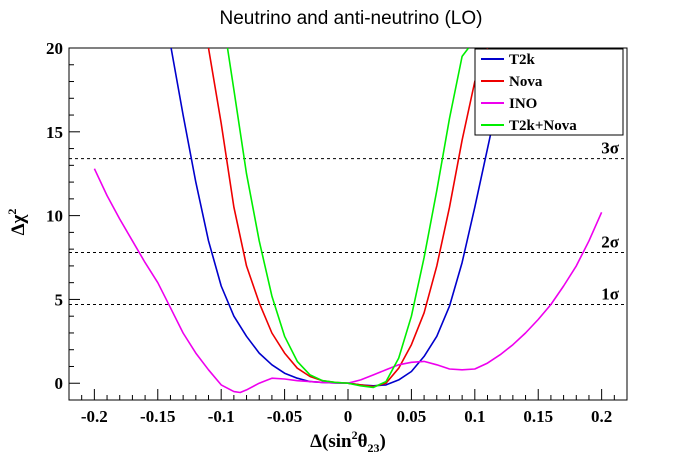  I want to click on x-axis: -0.2 -0.15 -0.1 -0.05 0 0.05 0.1 0.15 0.2, so click(348, 407).